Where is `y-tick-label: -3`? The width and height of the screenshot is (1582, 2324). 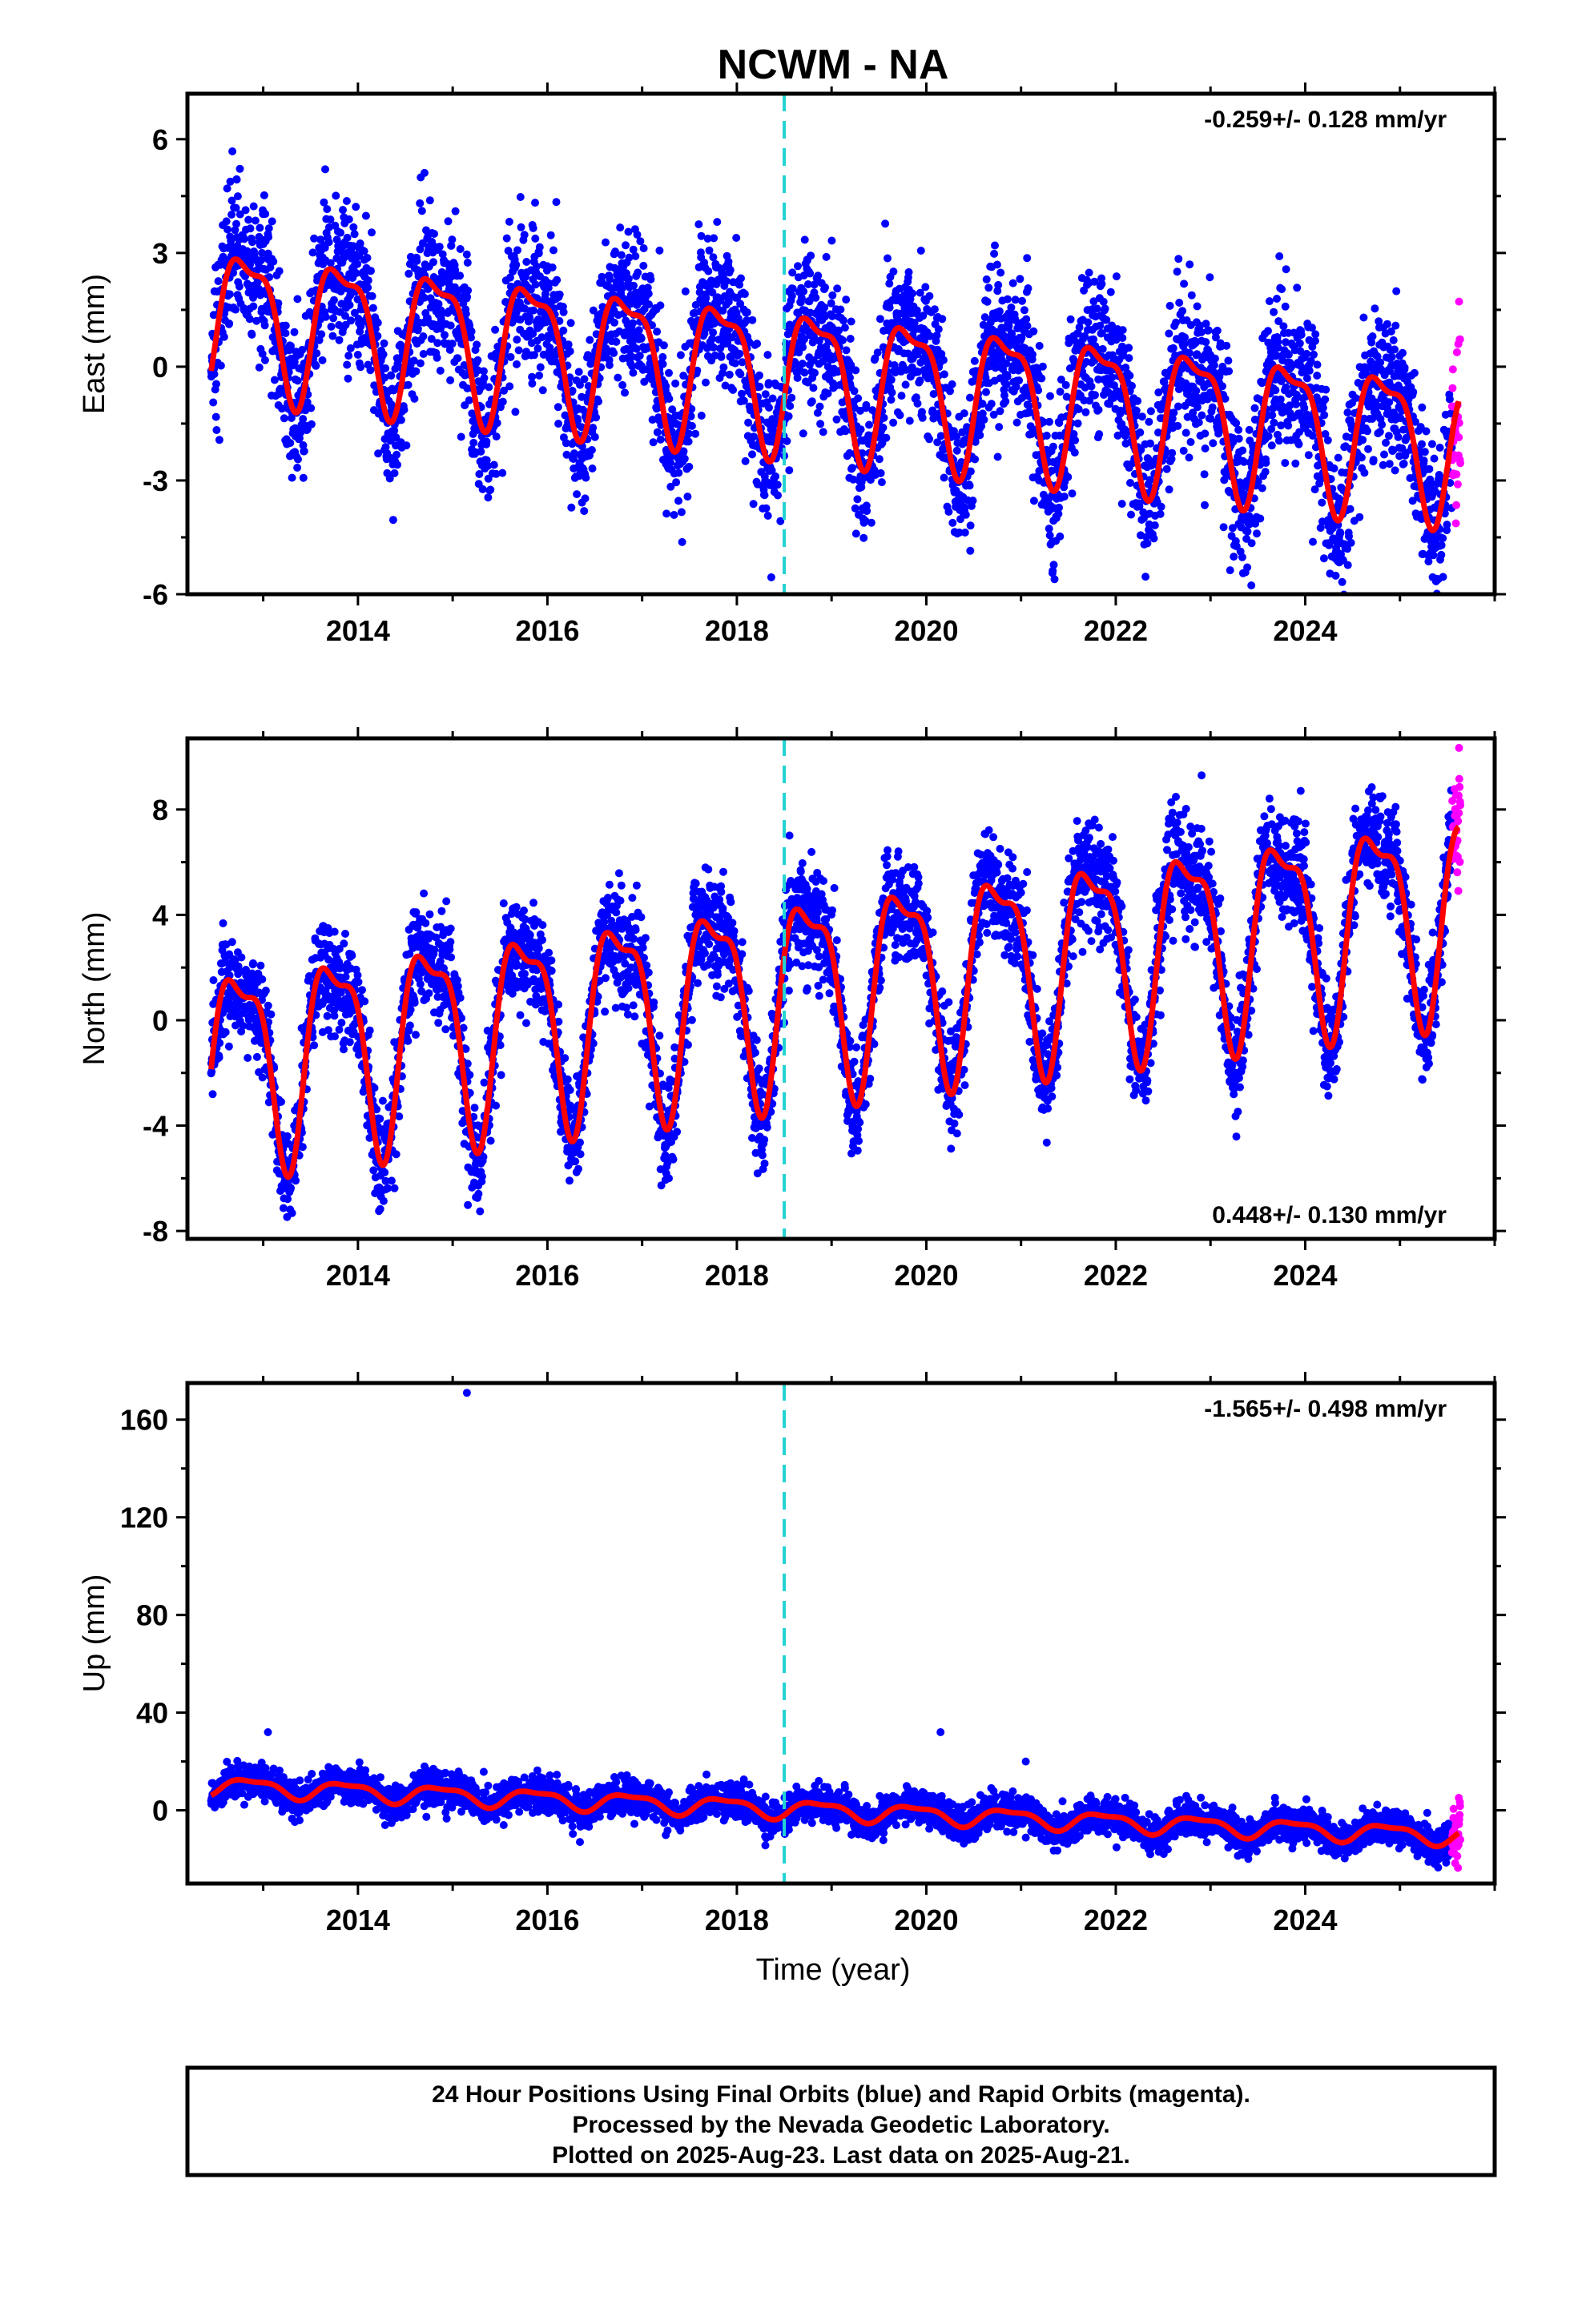
y-tick-label: -3 is located at coordinates (155, 480).